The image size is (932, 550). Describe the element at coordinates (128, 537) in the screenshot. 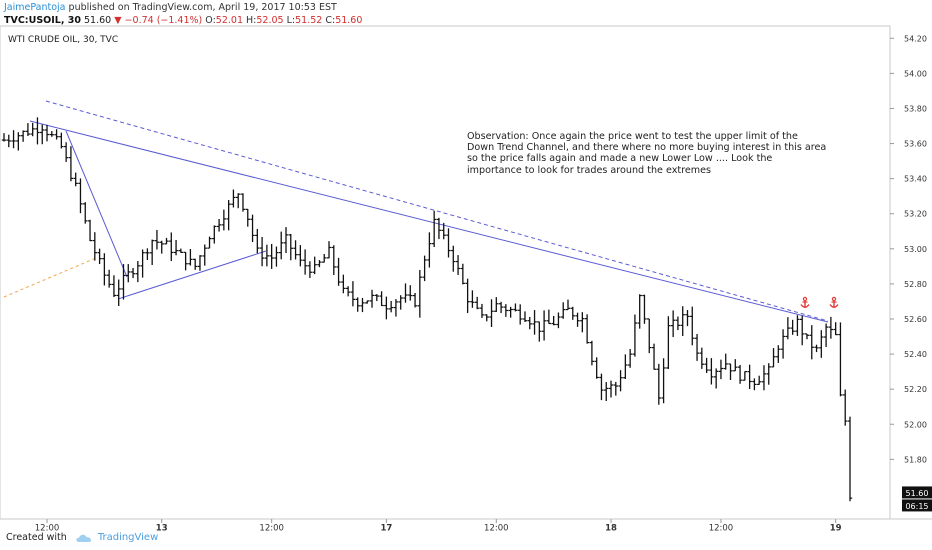

I see `tradingview-brand: TradingView` at that location.